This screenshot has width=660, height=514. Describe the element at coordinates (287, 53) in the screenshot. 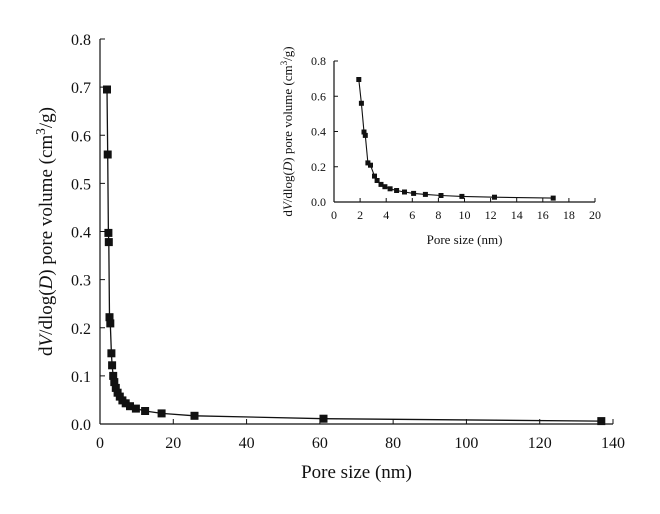

I see `inset-y-title-part: /g)` at that location.